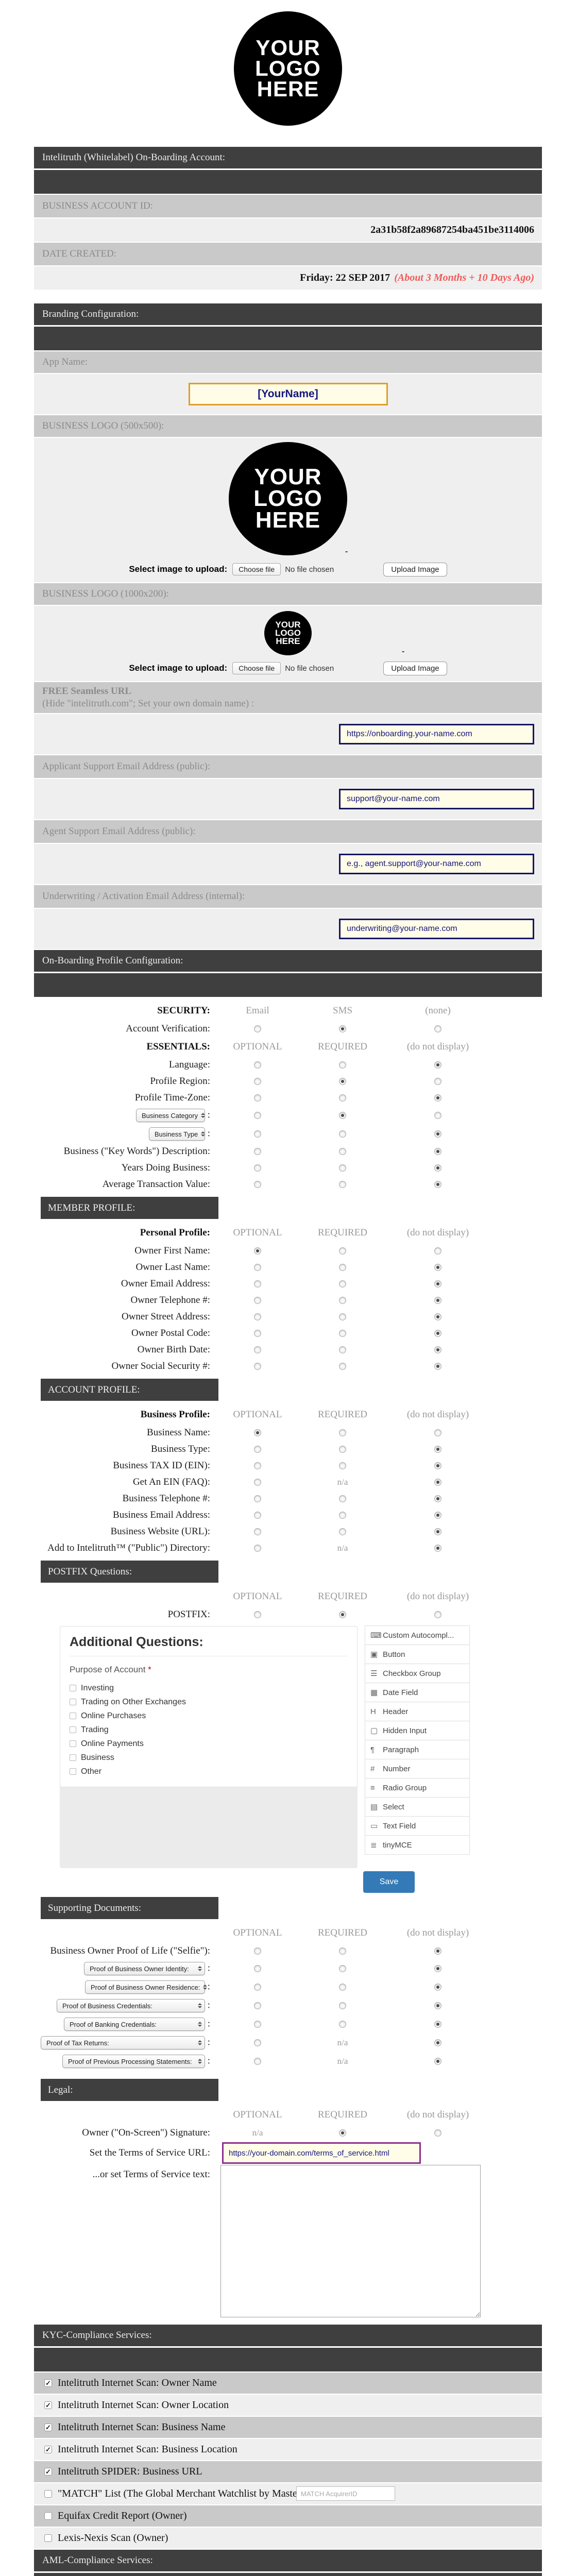  I want to click on choose-file-button: Choose file, so click(256, 569).